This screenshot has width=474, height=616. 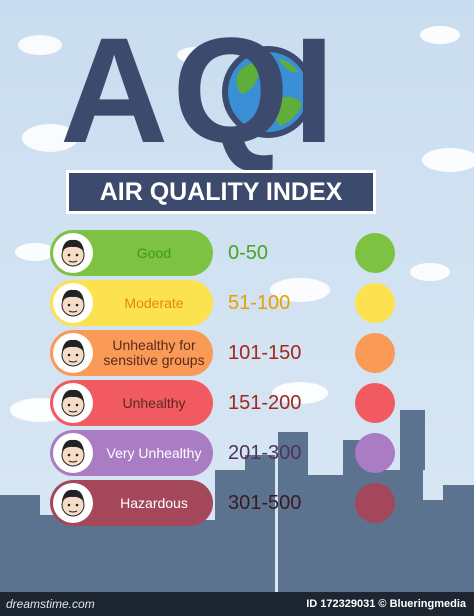 I want to click on level-row: Hazardous 301-500, so click(x=240, y=503).